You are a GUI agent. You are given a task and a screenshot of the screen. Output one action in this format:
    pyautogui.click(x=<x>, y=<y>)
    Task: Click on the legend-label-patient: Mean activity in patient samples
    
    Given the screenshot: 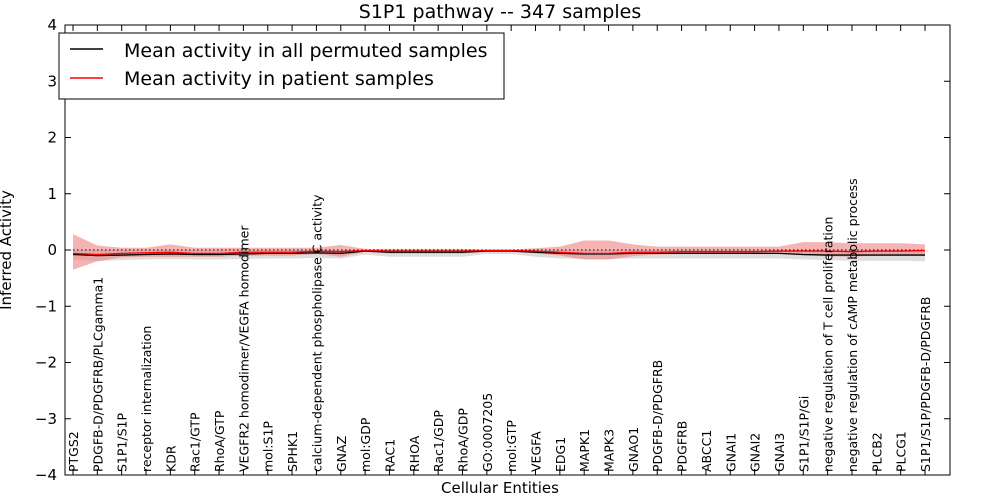 What is the action you would take?
    pyautogui.click(x=279, y=79)
    